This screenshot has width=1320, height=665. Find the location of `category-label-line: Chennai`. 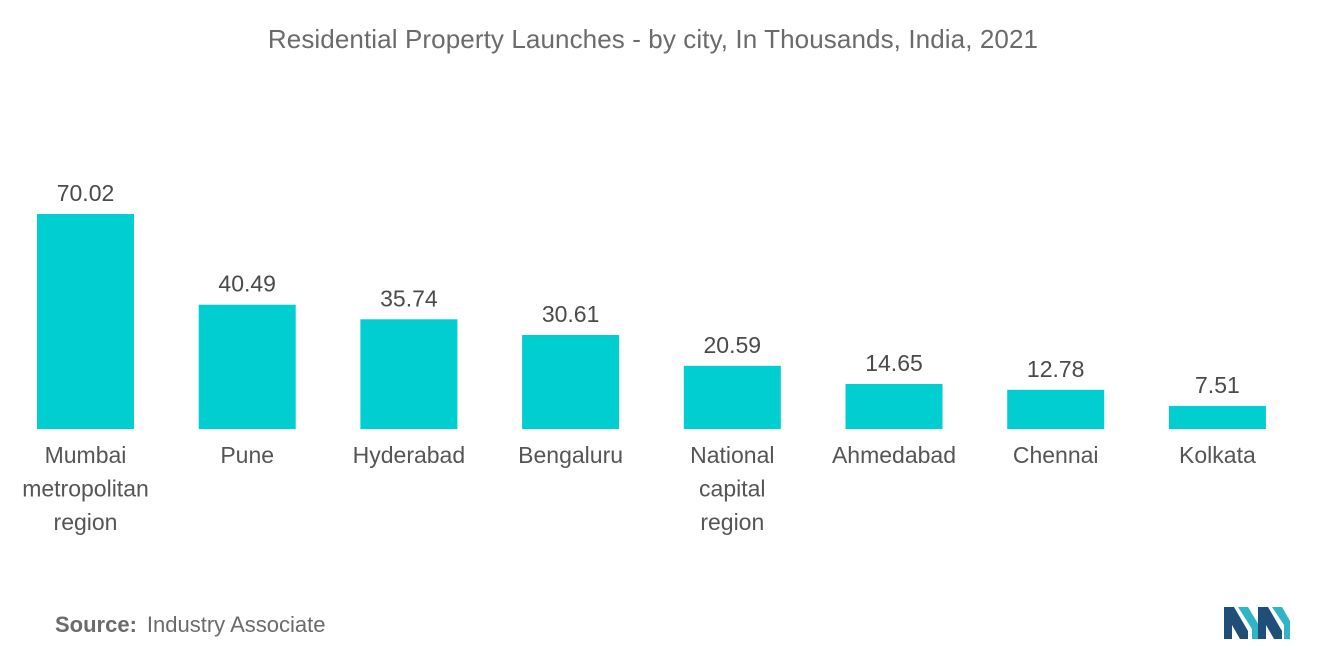

category-label-line: Chennai is located at coordinates (1056, 455).